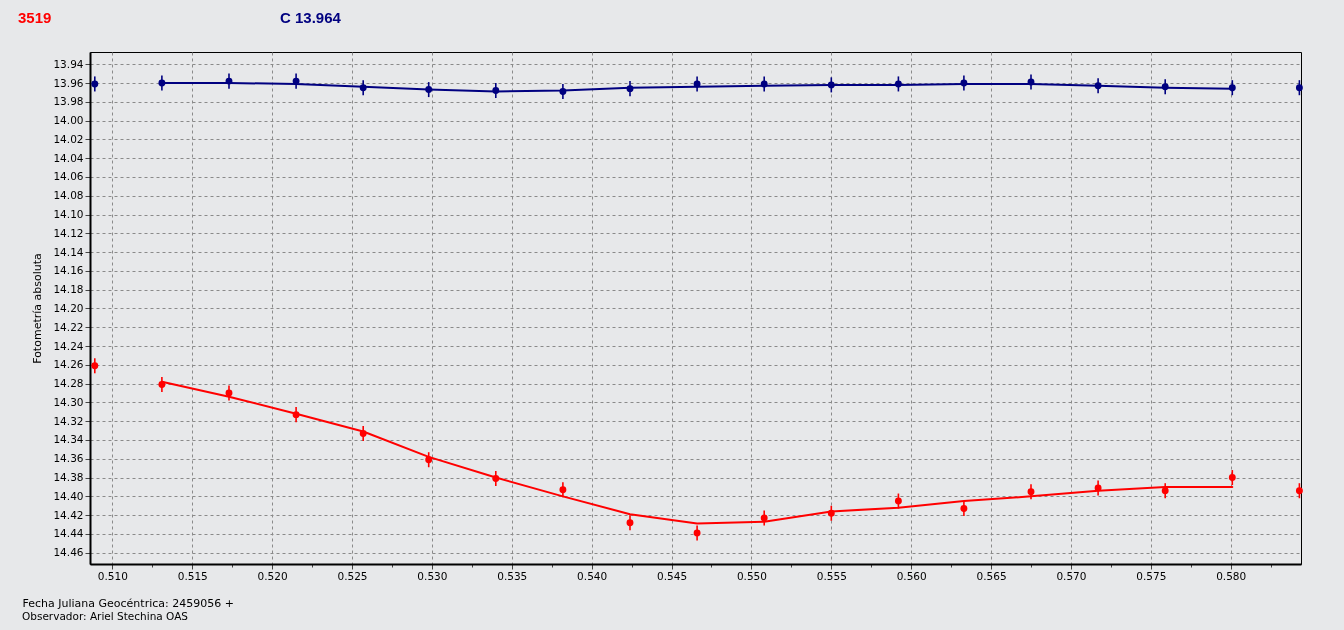  Describe the element at coordinates (68, 364) in the screenshot. I see `y-tick-label: 14.26` at that location.